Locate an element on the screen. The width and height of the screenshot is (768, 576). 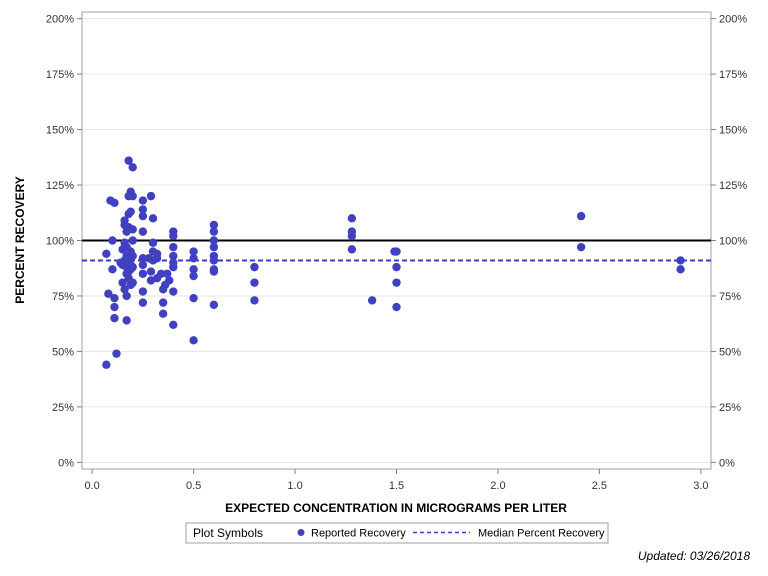
x-tick-label: 2.5 is located at coordinates (599, 486).